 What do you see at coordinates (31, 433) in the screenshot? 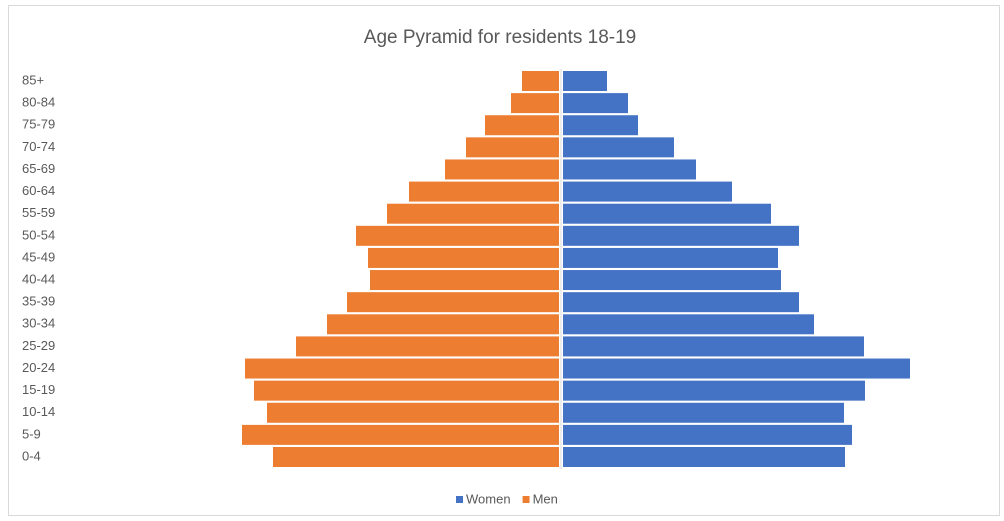
I see `y-tick-label: 5-9` at bounding box center [31, 433].